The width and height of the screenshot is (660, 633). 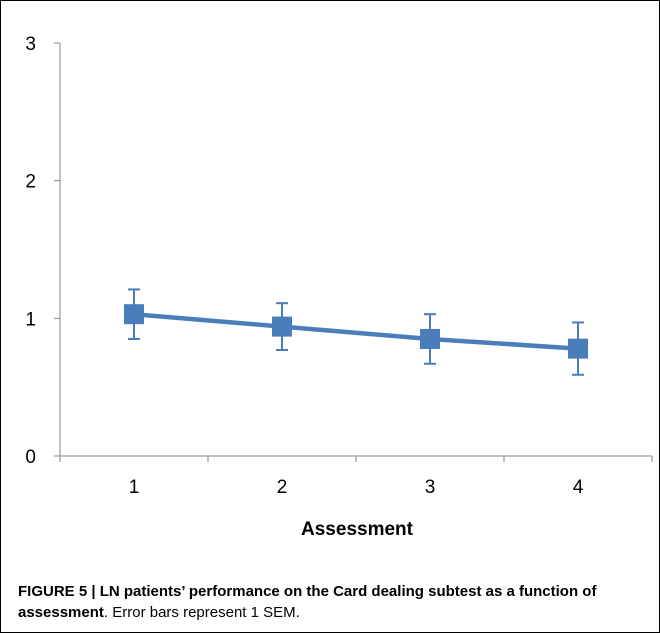 What do you see at coordinates (134, 487) in the screenshot?
I see `x-tick-label: 1` at bounding box center [134, 487].